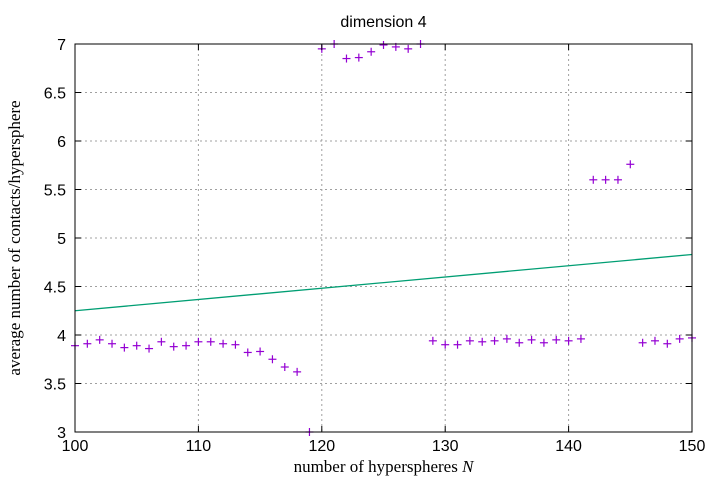 Image resolution: width=720 pixels, height=480 pixels. I want to click on y-tick-label: 4, so click(61, 336).